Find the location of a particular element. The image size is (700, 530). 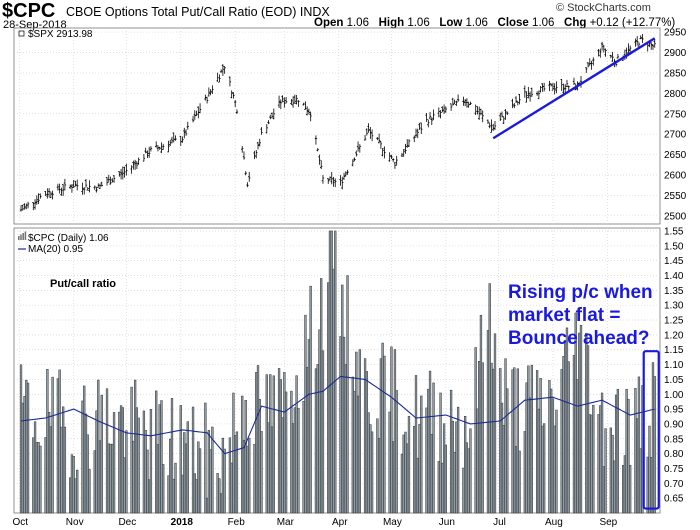

x-tick-label: Sep is located at coordinates (608, 522).